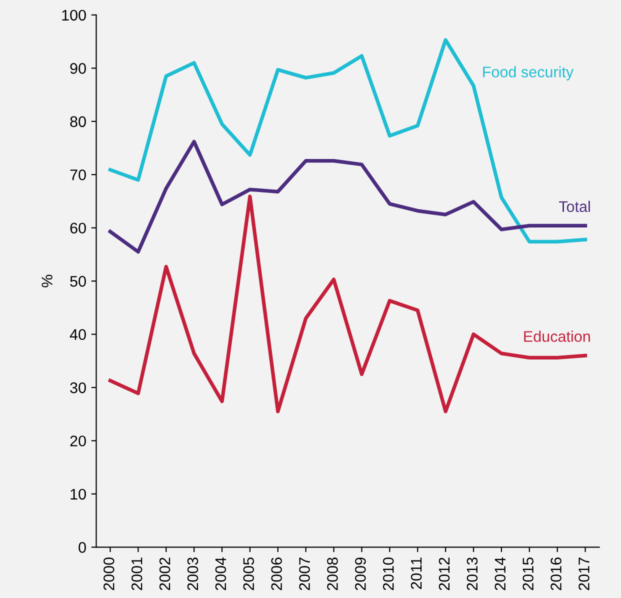 This screenshot has height=598, width=621. I want to click on x-tick-label: 2001, so click(136, 574).